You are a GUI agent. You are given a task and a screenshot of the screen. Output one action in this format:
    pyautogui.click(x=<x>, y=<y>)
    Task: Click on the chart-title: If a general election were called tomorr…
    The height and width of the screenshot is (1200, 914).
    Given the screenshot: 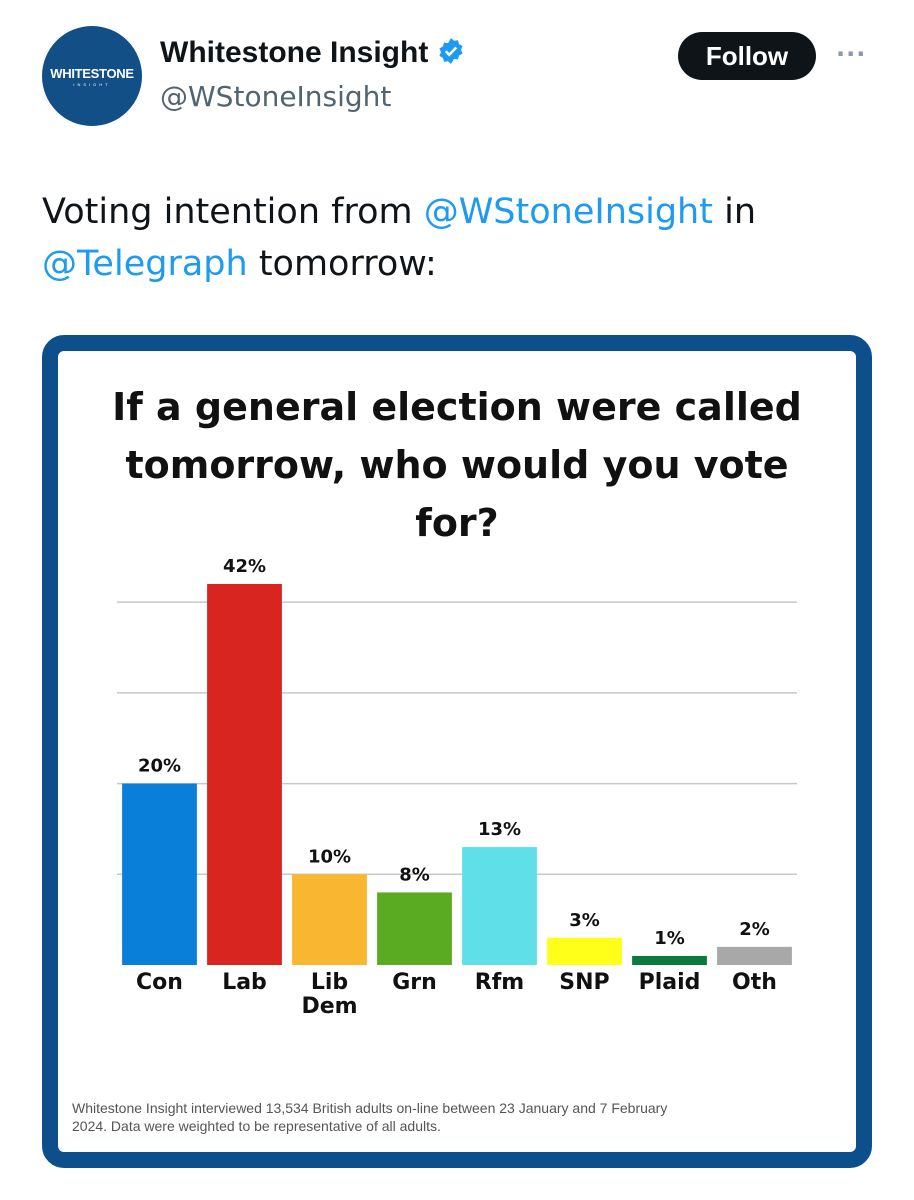 What is the action you would take?
    pyautogui.click(x=457, y=465)
    